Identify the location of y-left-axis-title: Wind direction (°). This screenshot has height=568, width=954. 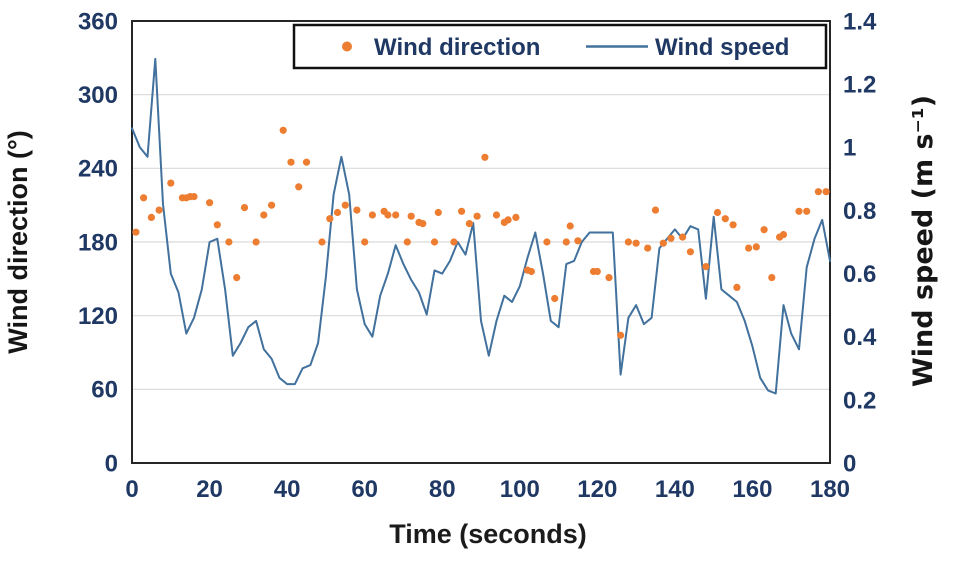
(18, 242).